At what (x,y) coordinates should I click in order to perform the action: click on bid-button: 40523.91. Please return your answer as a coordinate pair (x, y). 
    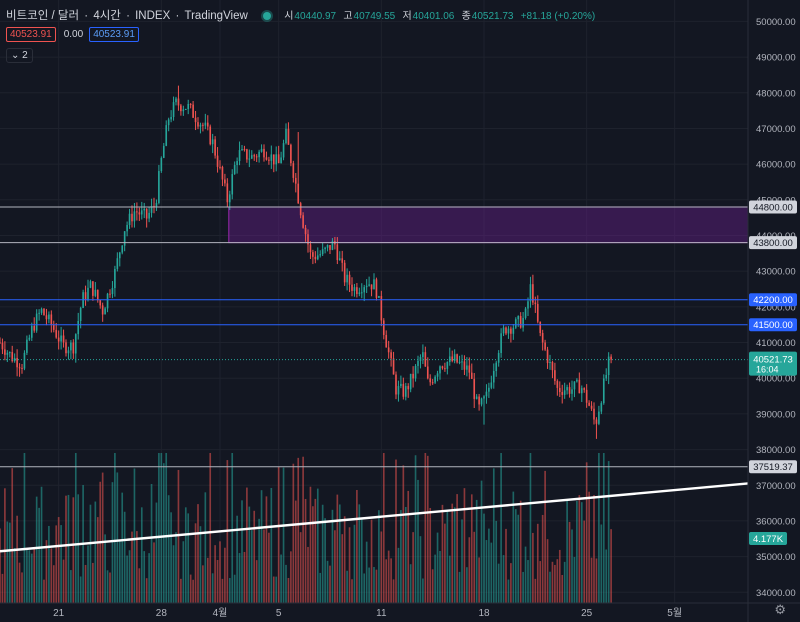
    Looking at the image, I should click on (31, 34).